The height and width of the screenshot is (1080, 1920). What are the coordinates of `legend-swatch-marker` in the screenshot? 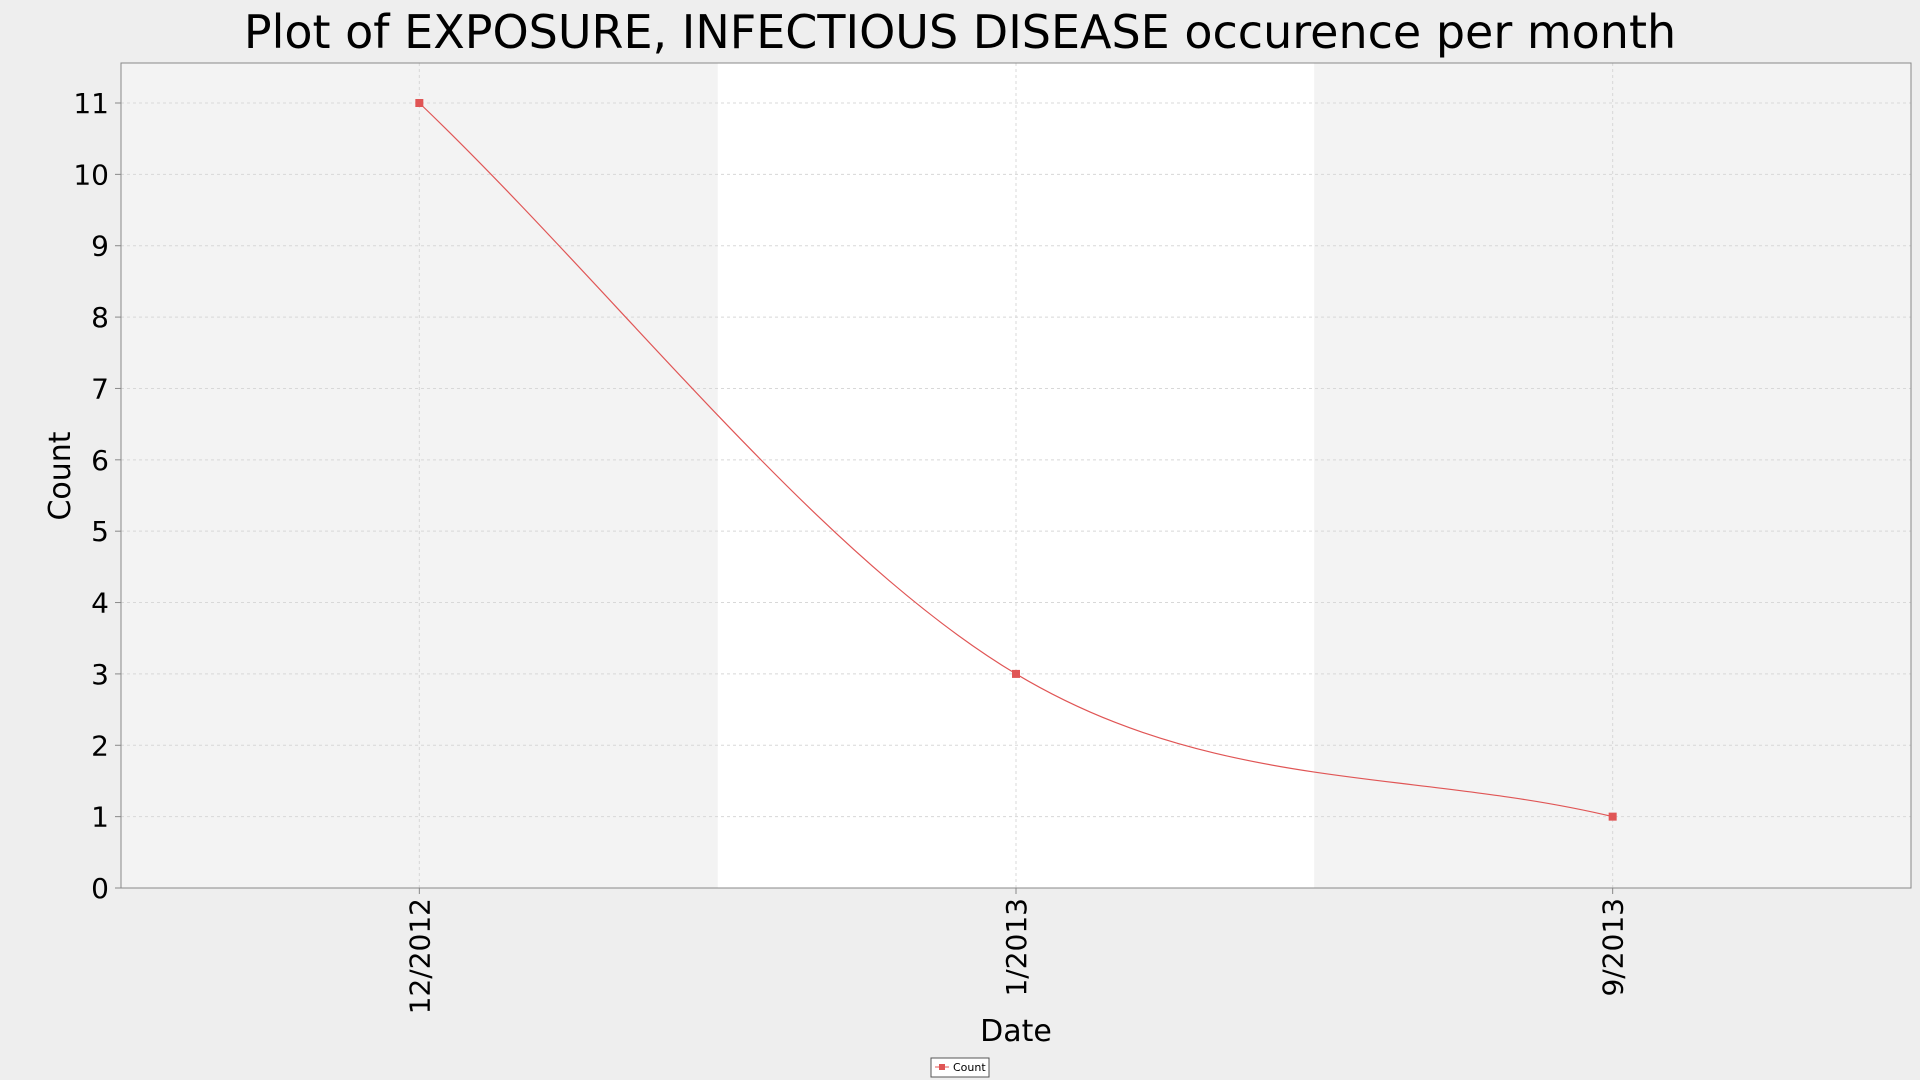 It's located at (942, 1067).